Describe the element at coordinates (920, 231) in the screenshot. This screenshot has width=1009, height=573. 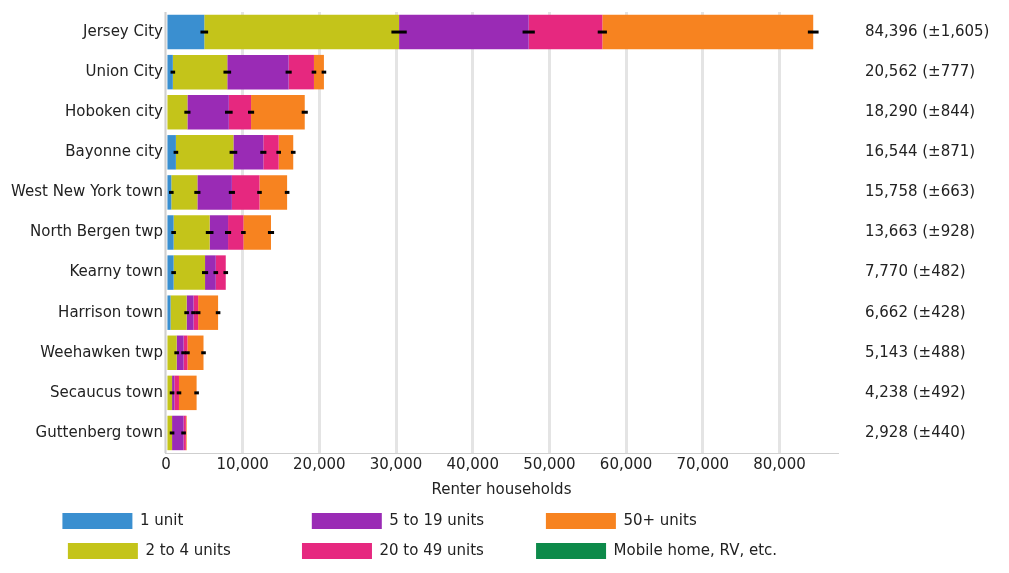
I see `text: 13,663 (±928)` at that location.